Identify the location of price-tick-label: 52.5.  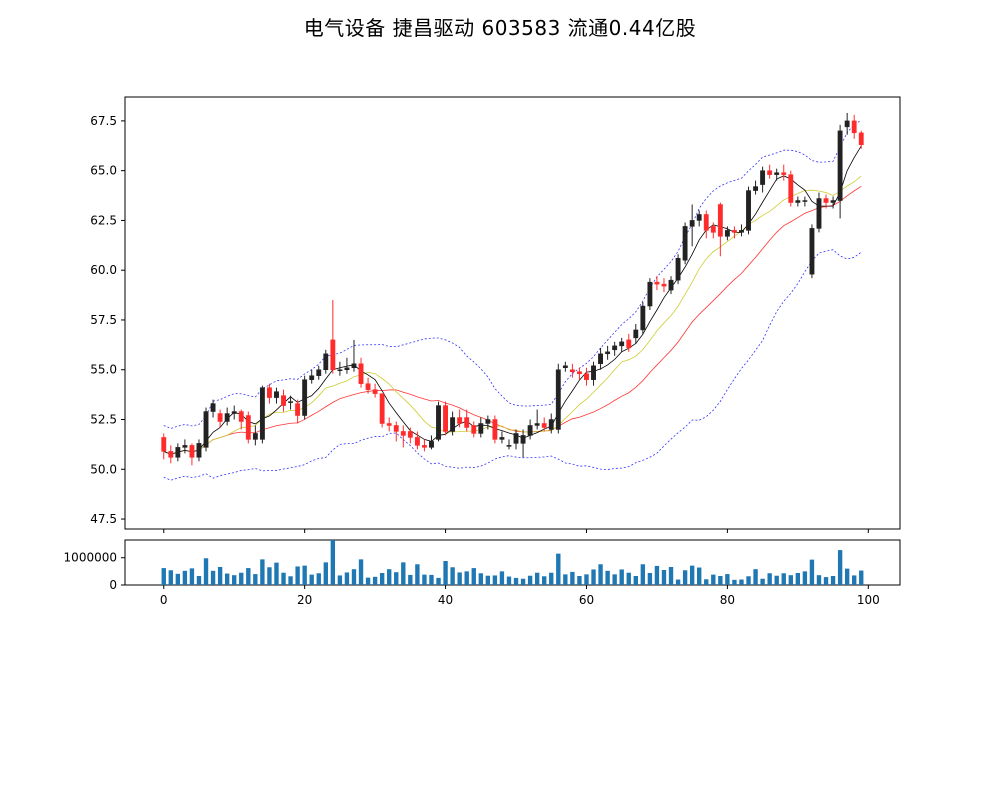
(103, 420).